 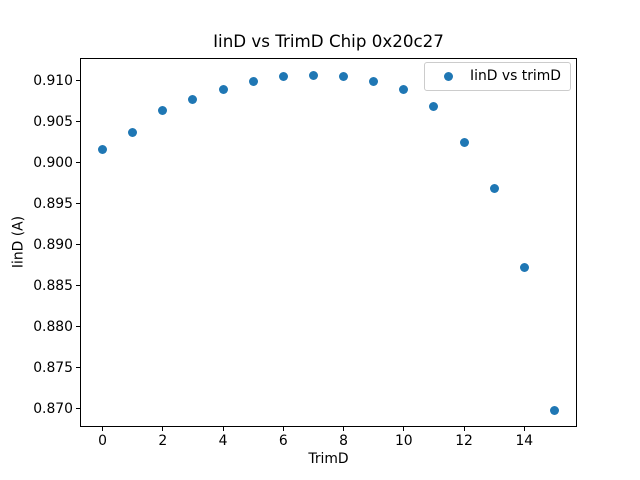 I want to click on chart-title: IinD vs TrimD Chip 0x20c27, so click(x=328, y=41).